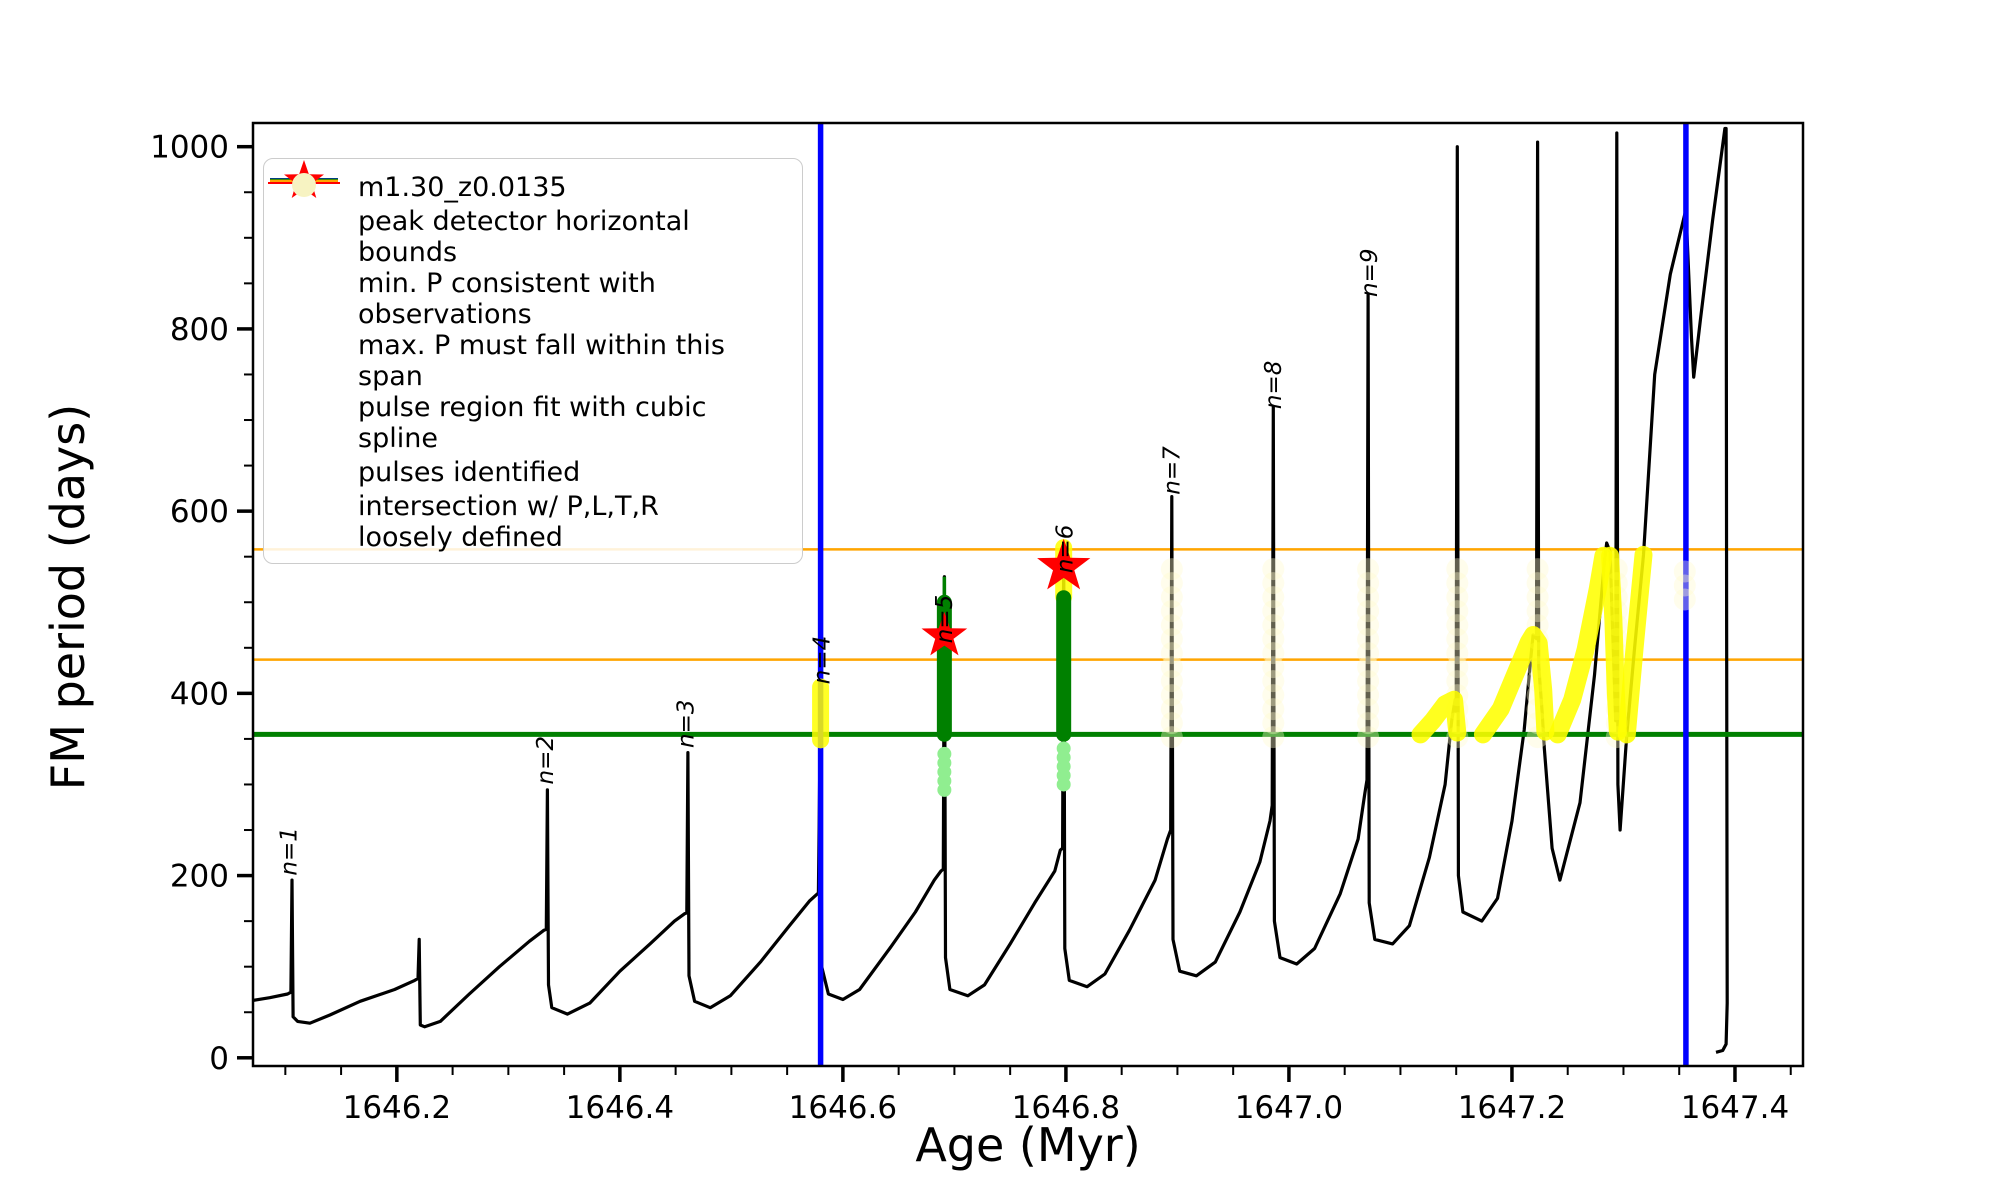 This screenshot has width=2000, height=1200. I want to click on x-axis-label: Age (Myr), so click(1028, 1145).